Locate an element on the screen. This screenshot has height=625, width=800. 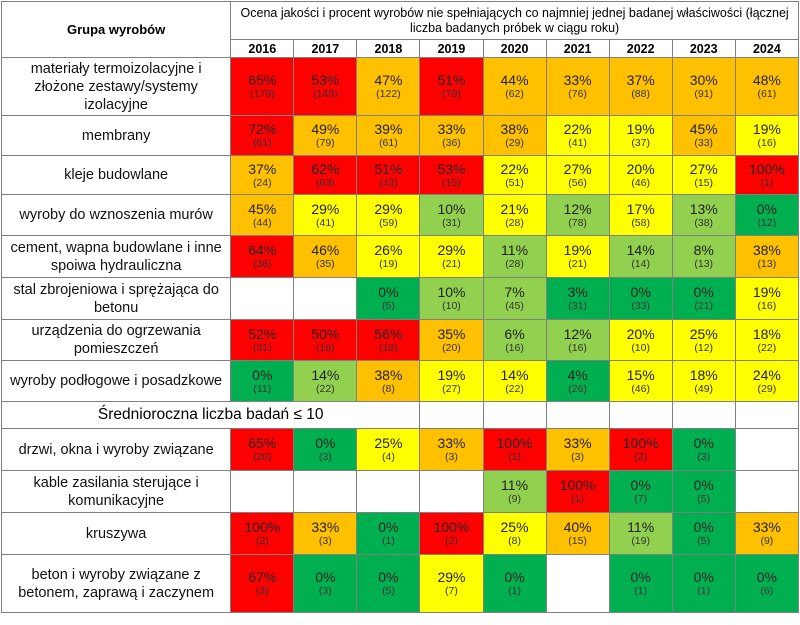
value-cell: 14% (22) is located at coordinates (514, 381).